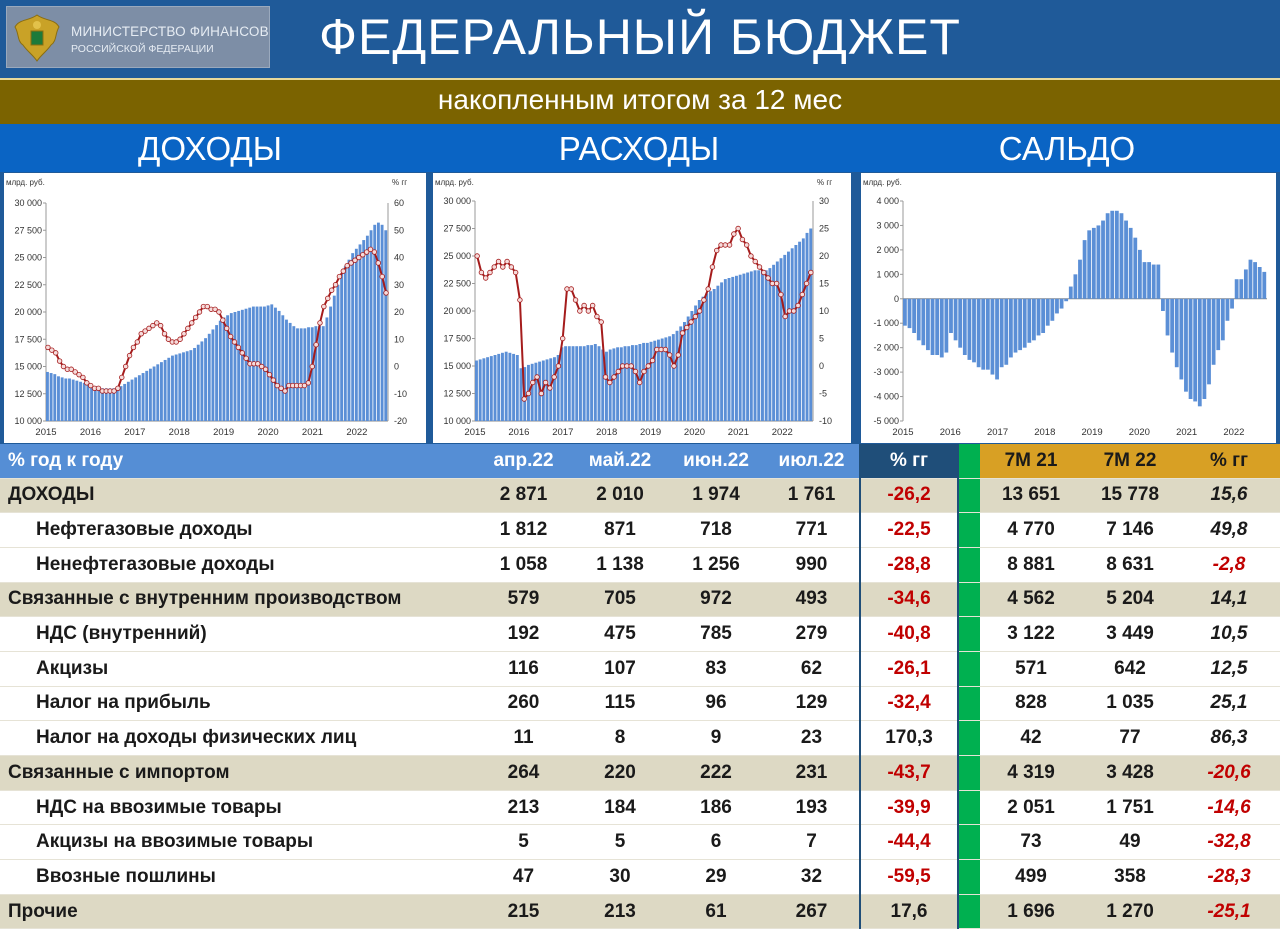  What do you see at coordinates (716, 808) in the screenshot?
I see `month-value: 186` at bounding box center [716, 808].